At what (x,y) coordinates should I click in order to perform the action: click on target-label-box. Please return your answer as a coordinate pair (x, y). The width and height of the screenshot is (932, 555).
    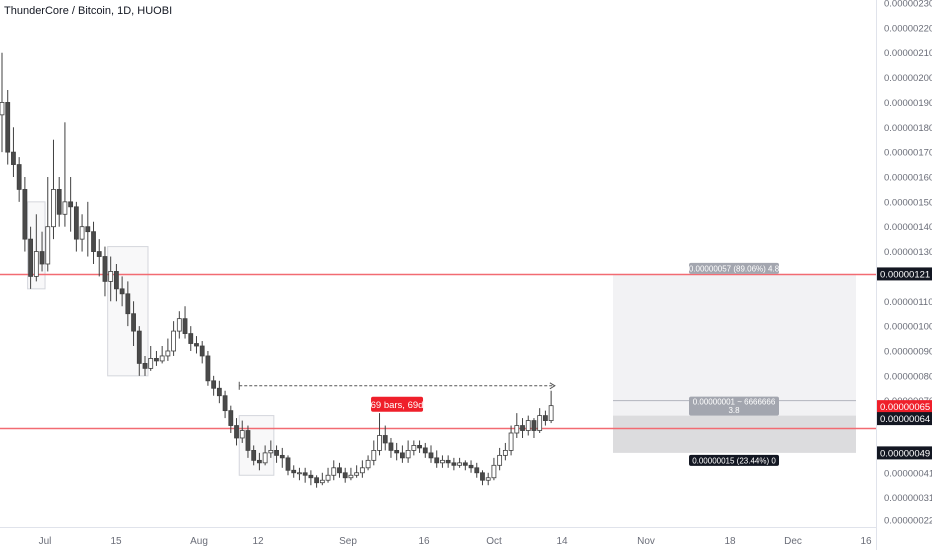
    Looking at the image, I should click on (734, 268).